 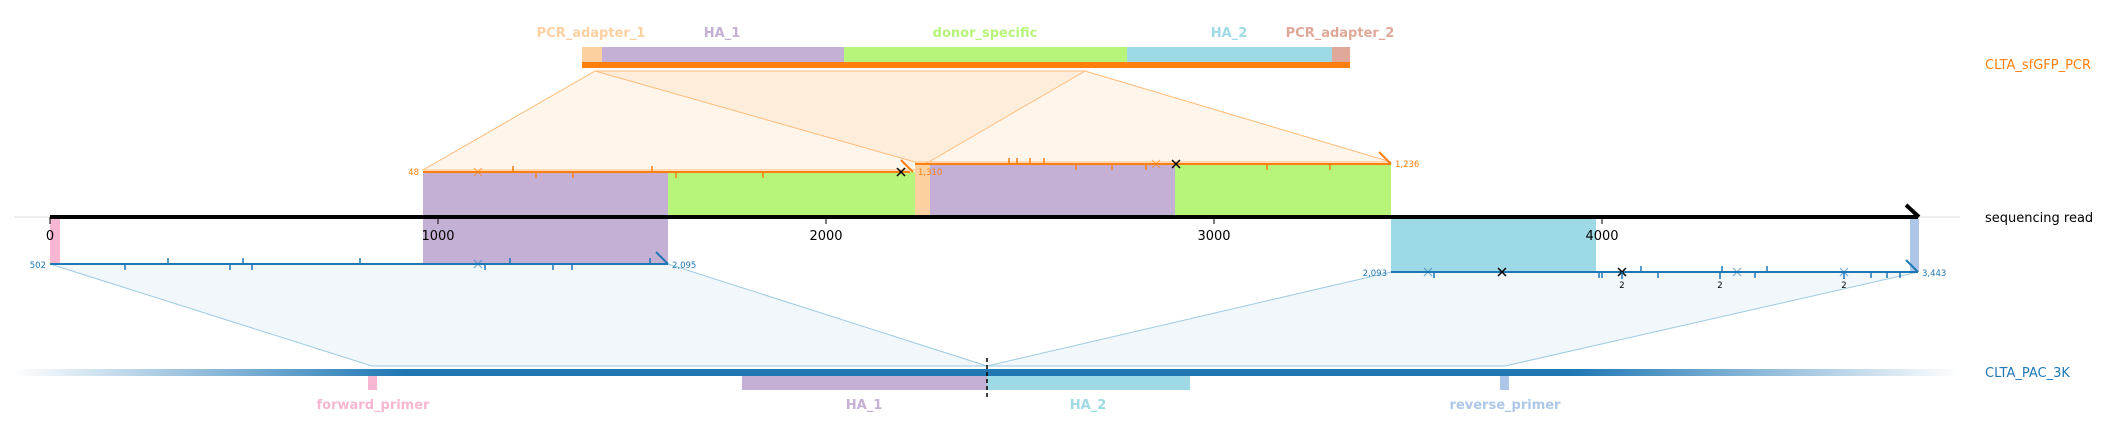 I want to click on orange-1-start-label: 48, so click(x=413, y=173).